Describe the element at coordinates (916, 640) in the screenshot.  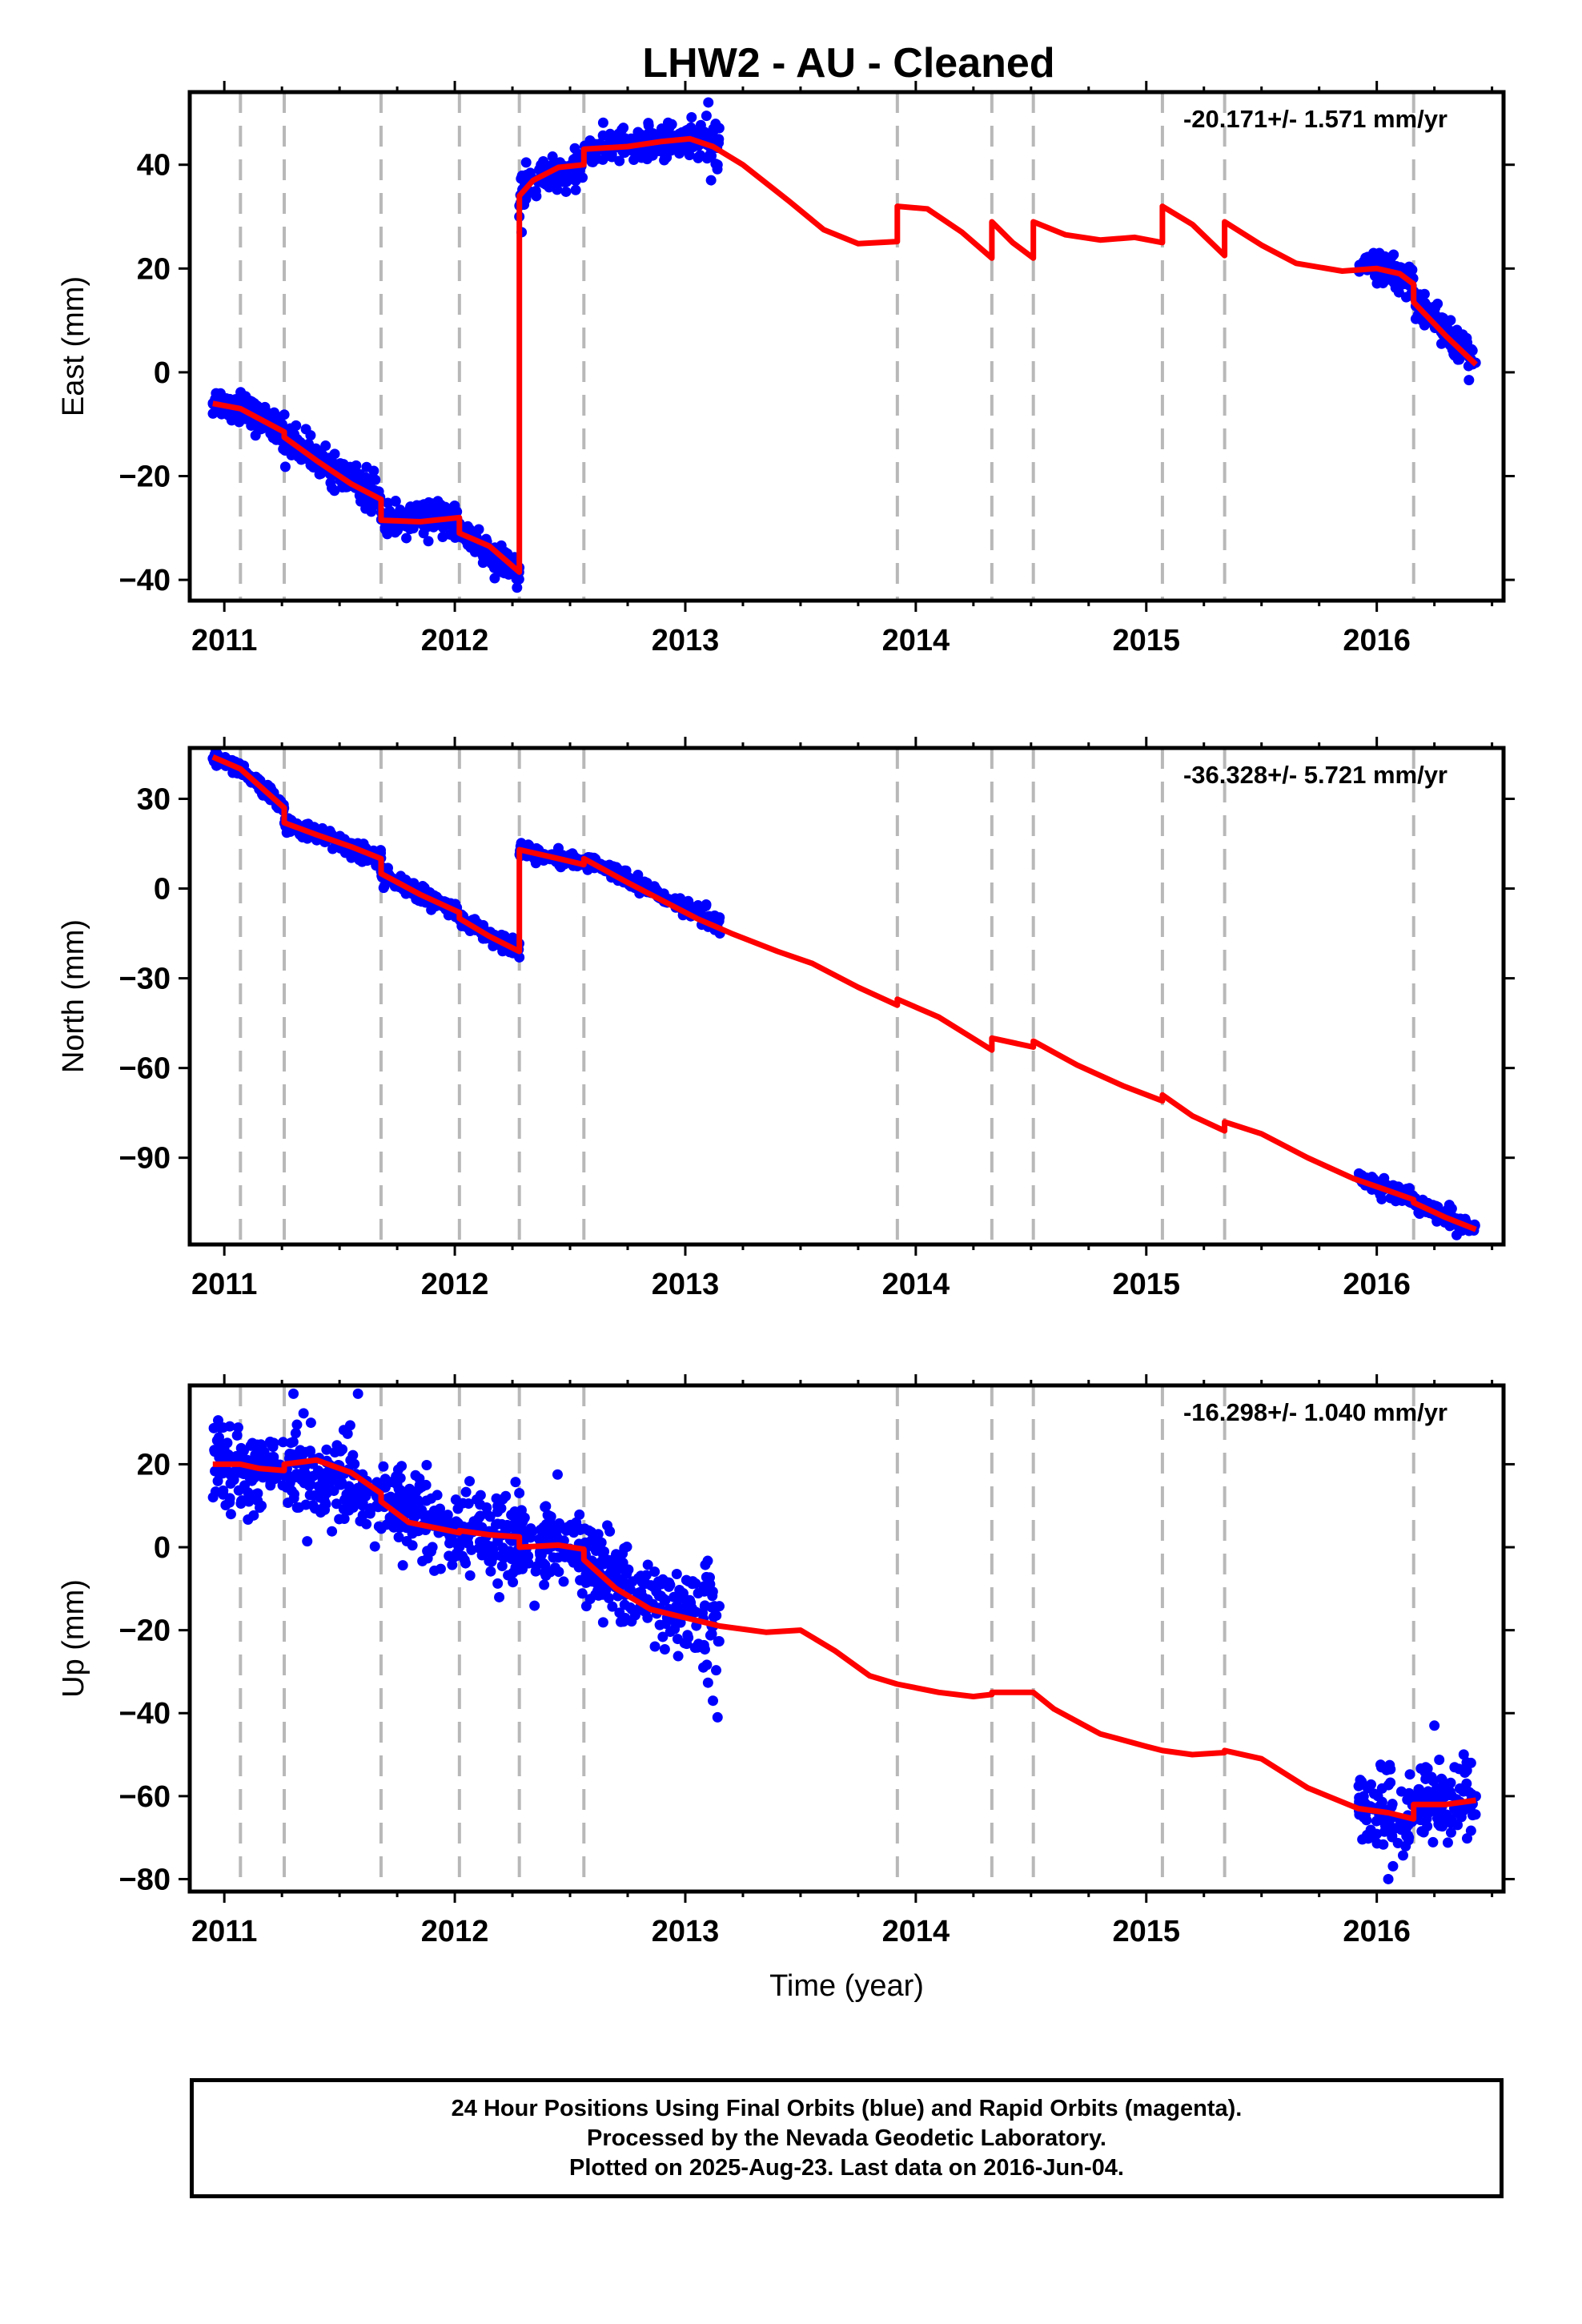
I see `x-tick-label: 2014` at that location.